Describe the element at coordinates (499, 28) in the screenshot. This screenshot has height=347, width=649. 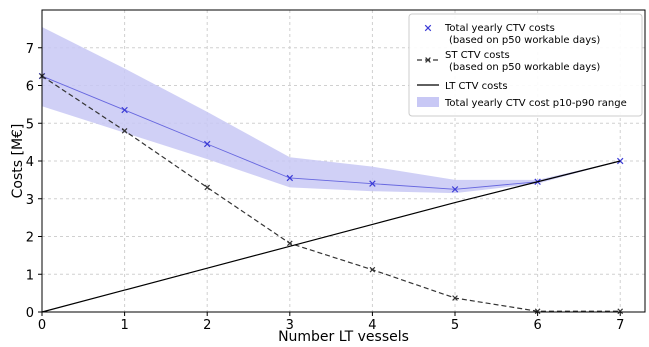
I see `legend-label-total: Total yearly CTV costs` at that location.